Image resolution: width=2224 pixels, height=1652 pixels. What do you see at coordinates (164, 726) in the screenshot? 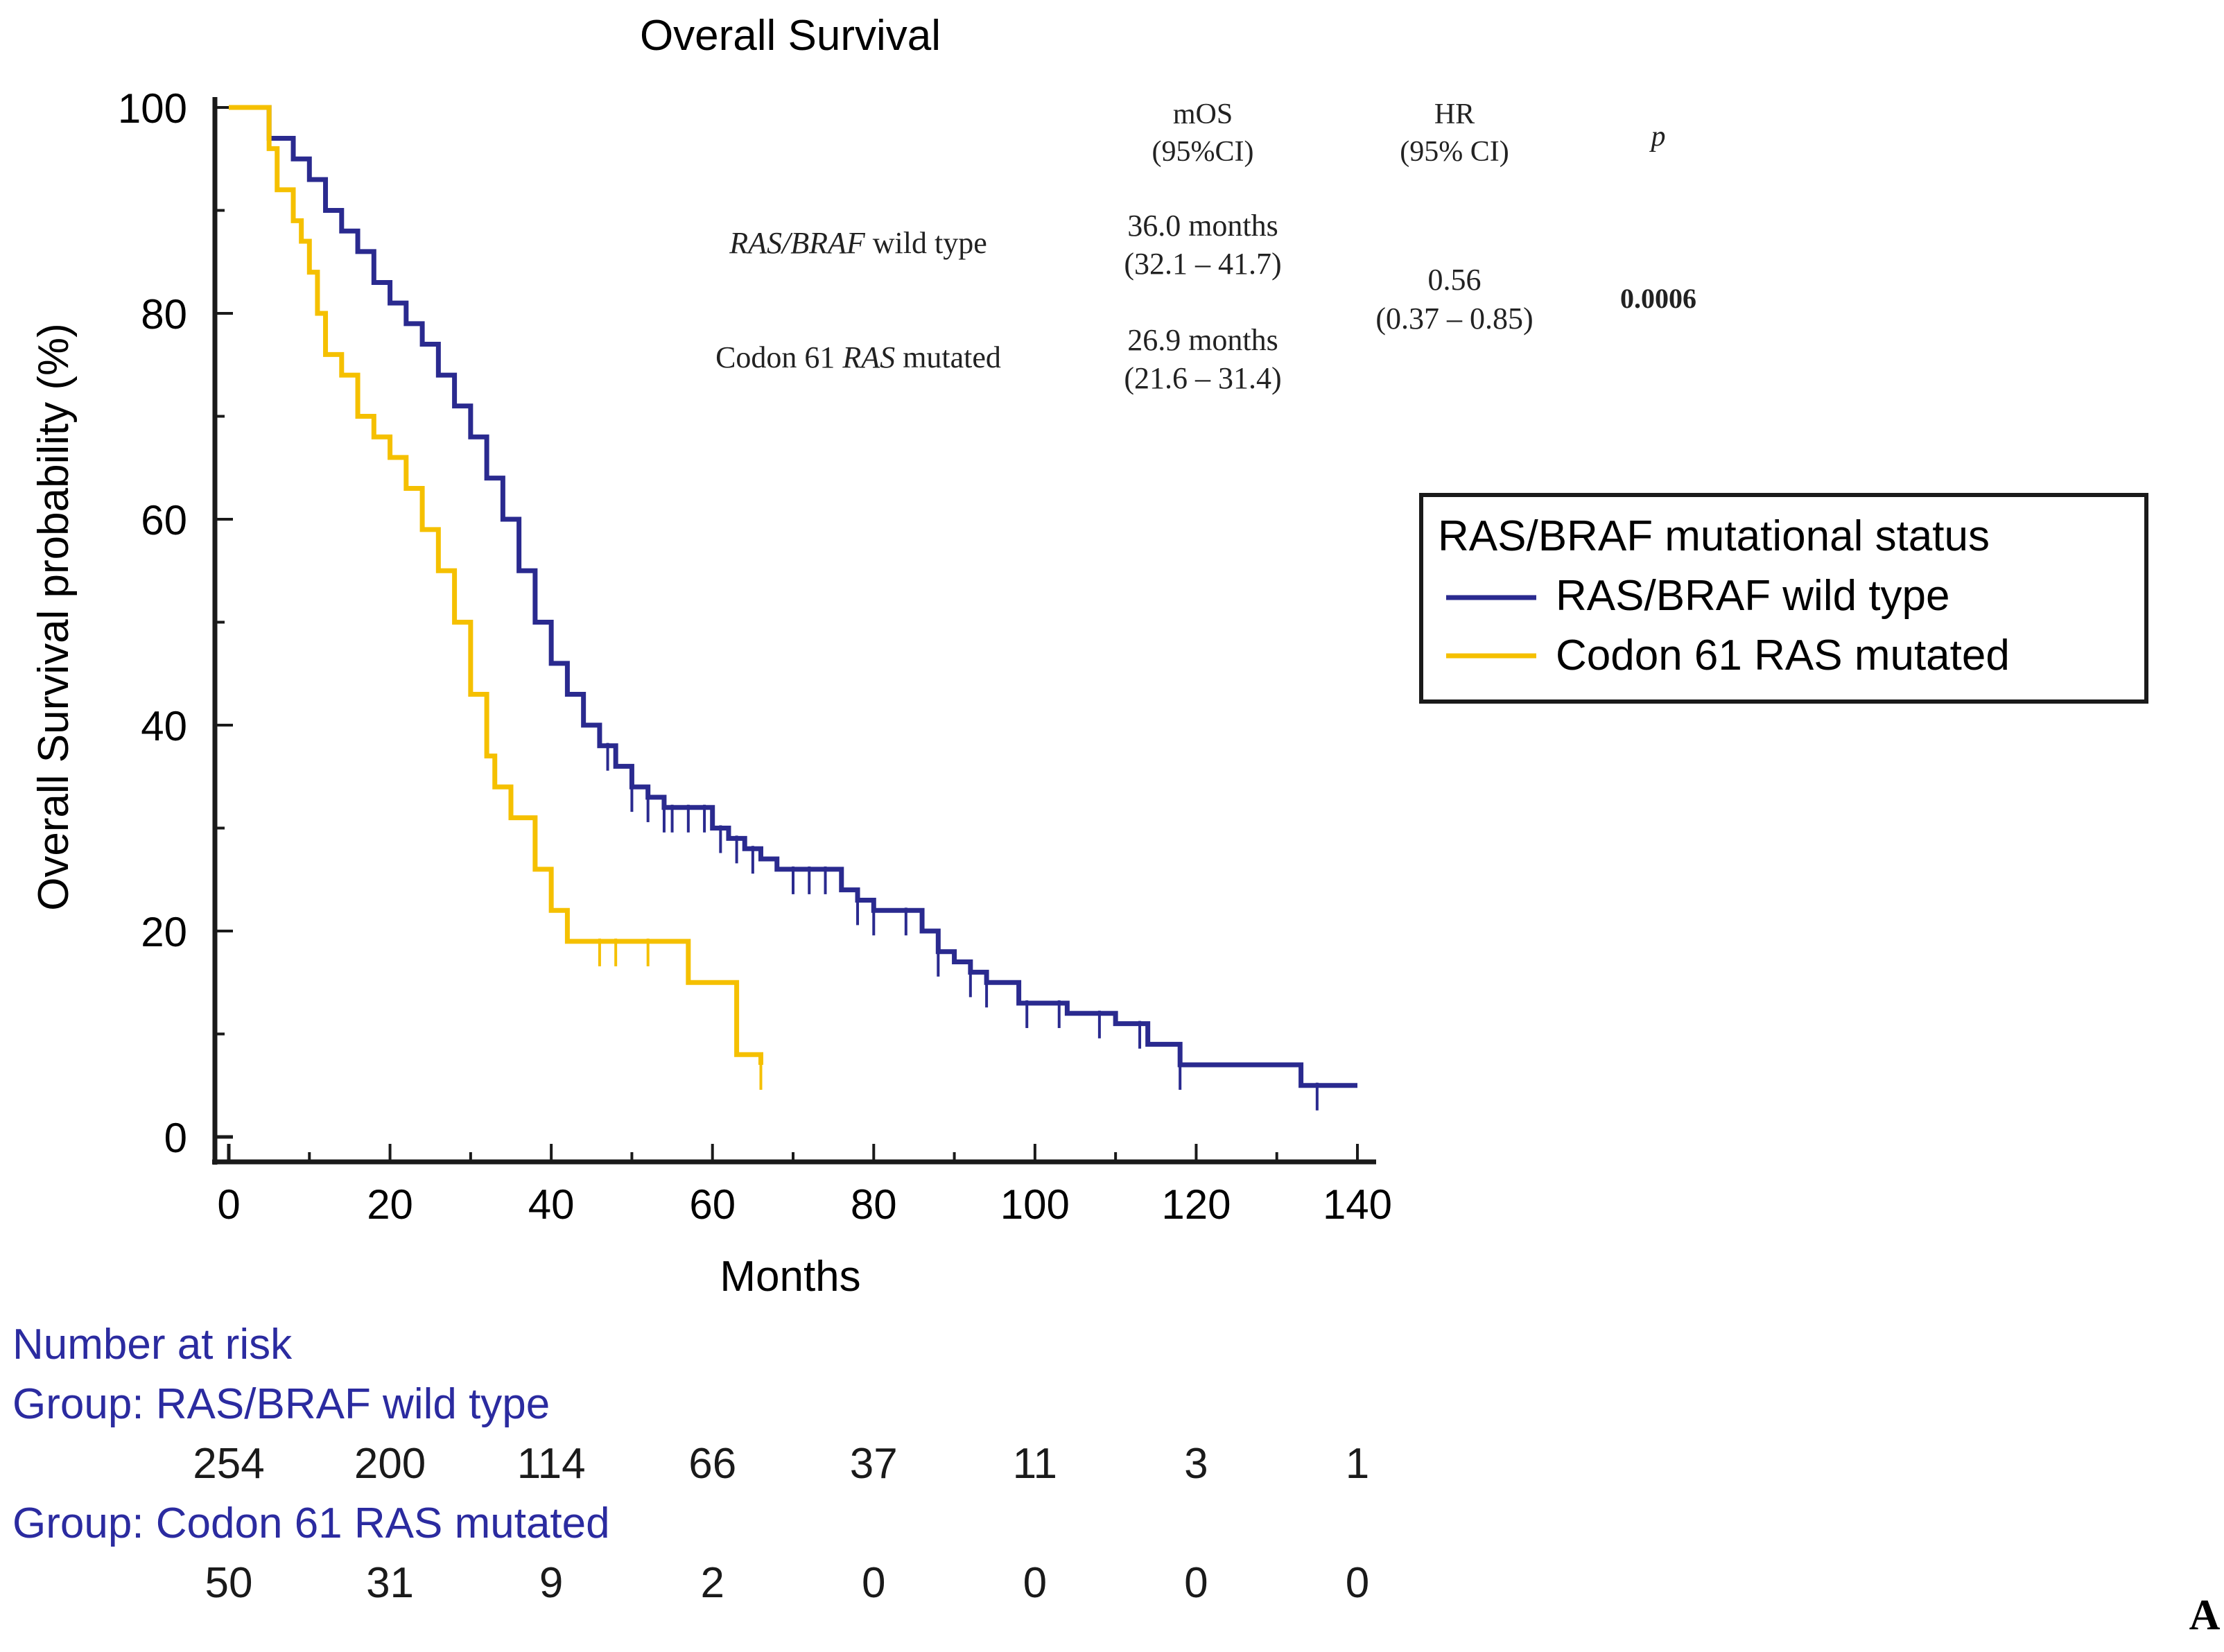
I see `y-tick-label: 40` at bounding box center [164, 726].